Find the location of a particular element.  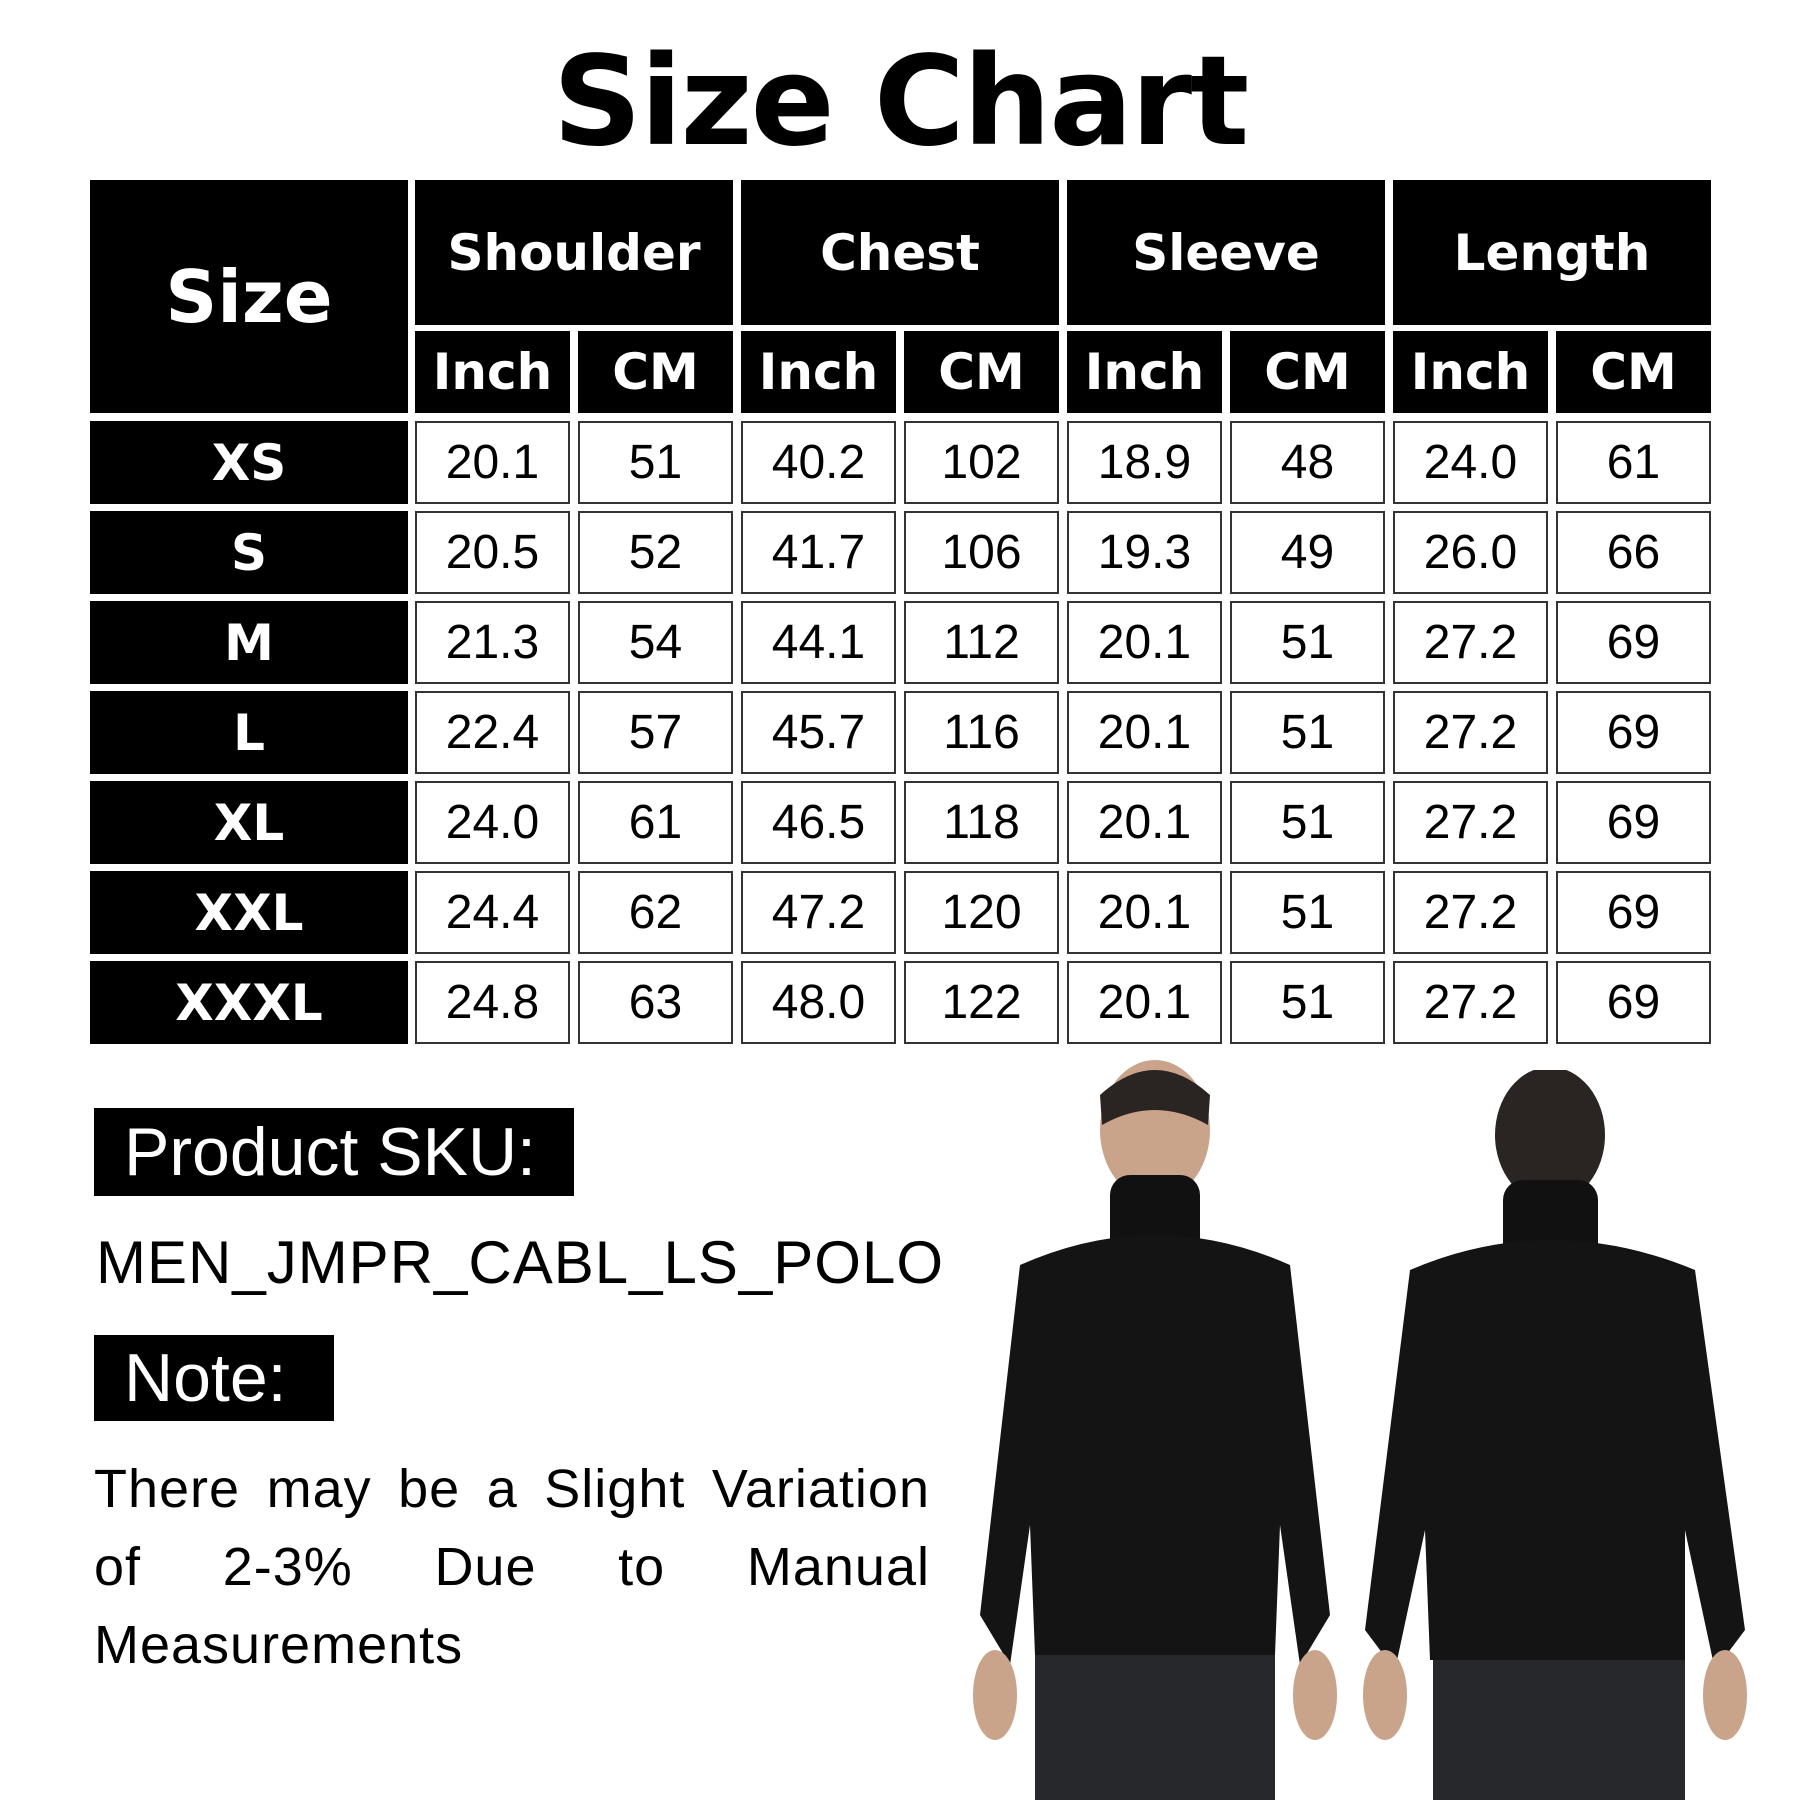

table-cell: 66 is located at coordinates (1633, 552).